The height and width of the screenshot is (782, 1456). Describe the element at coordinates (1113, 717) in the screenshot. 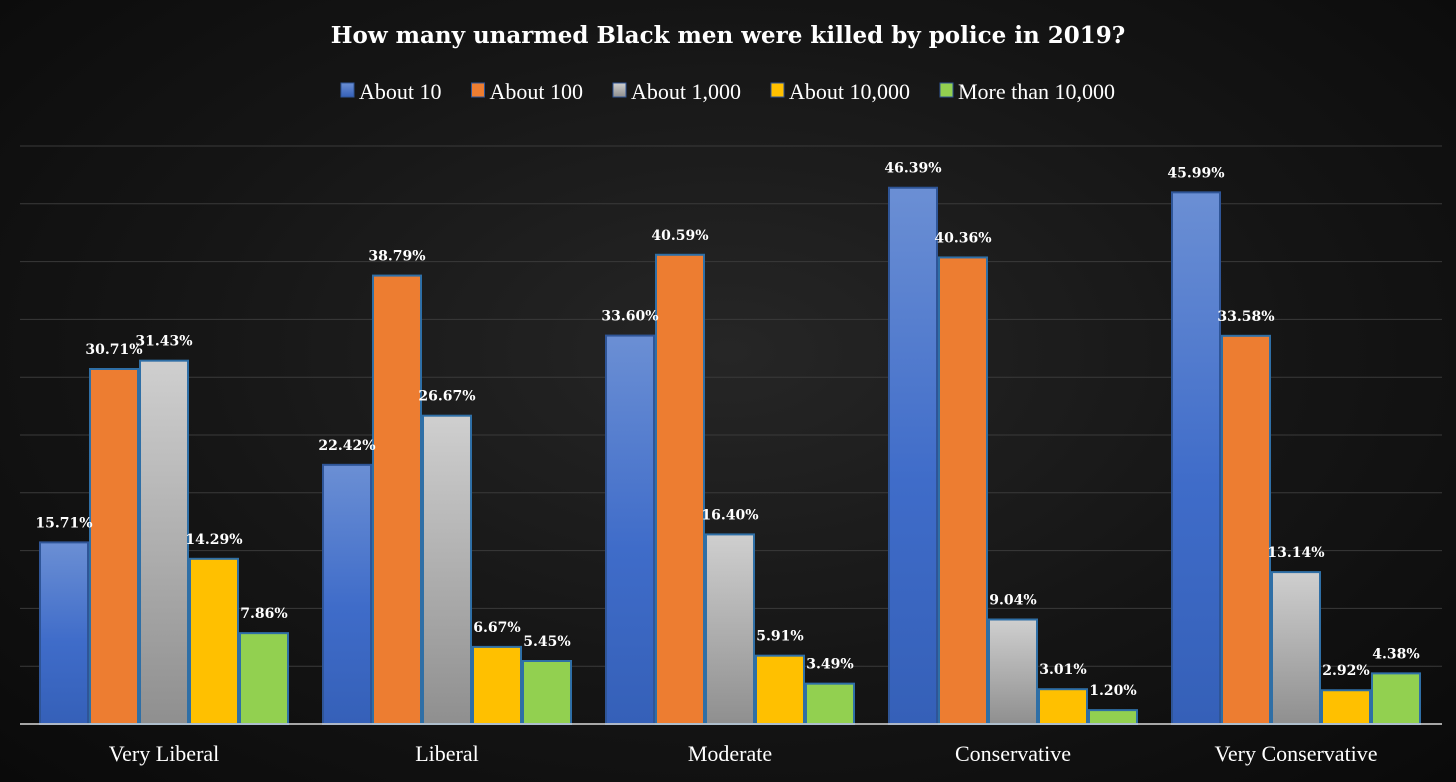

I see `bar-more-than-10-000-conservative` at that location.